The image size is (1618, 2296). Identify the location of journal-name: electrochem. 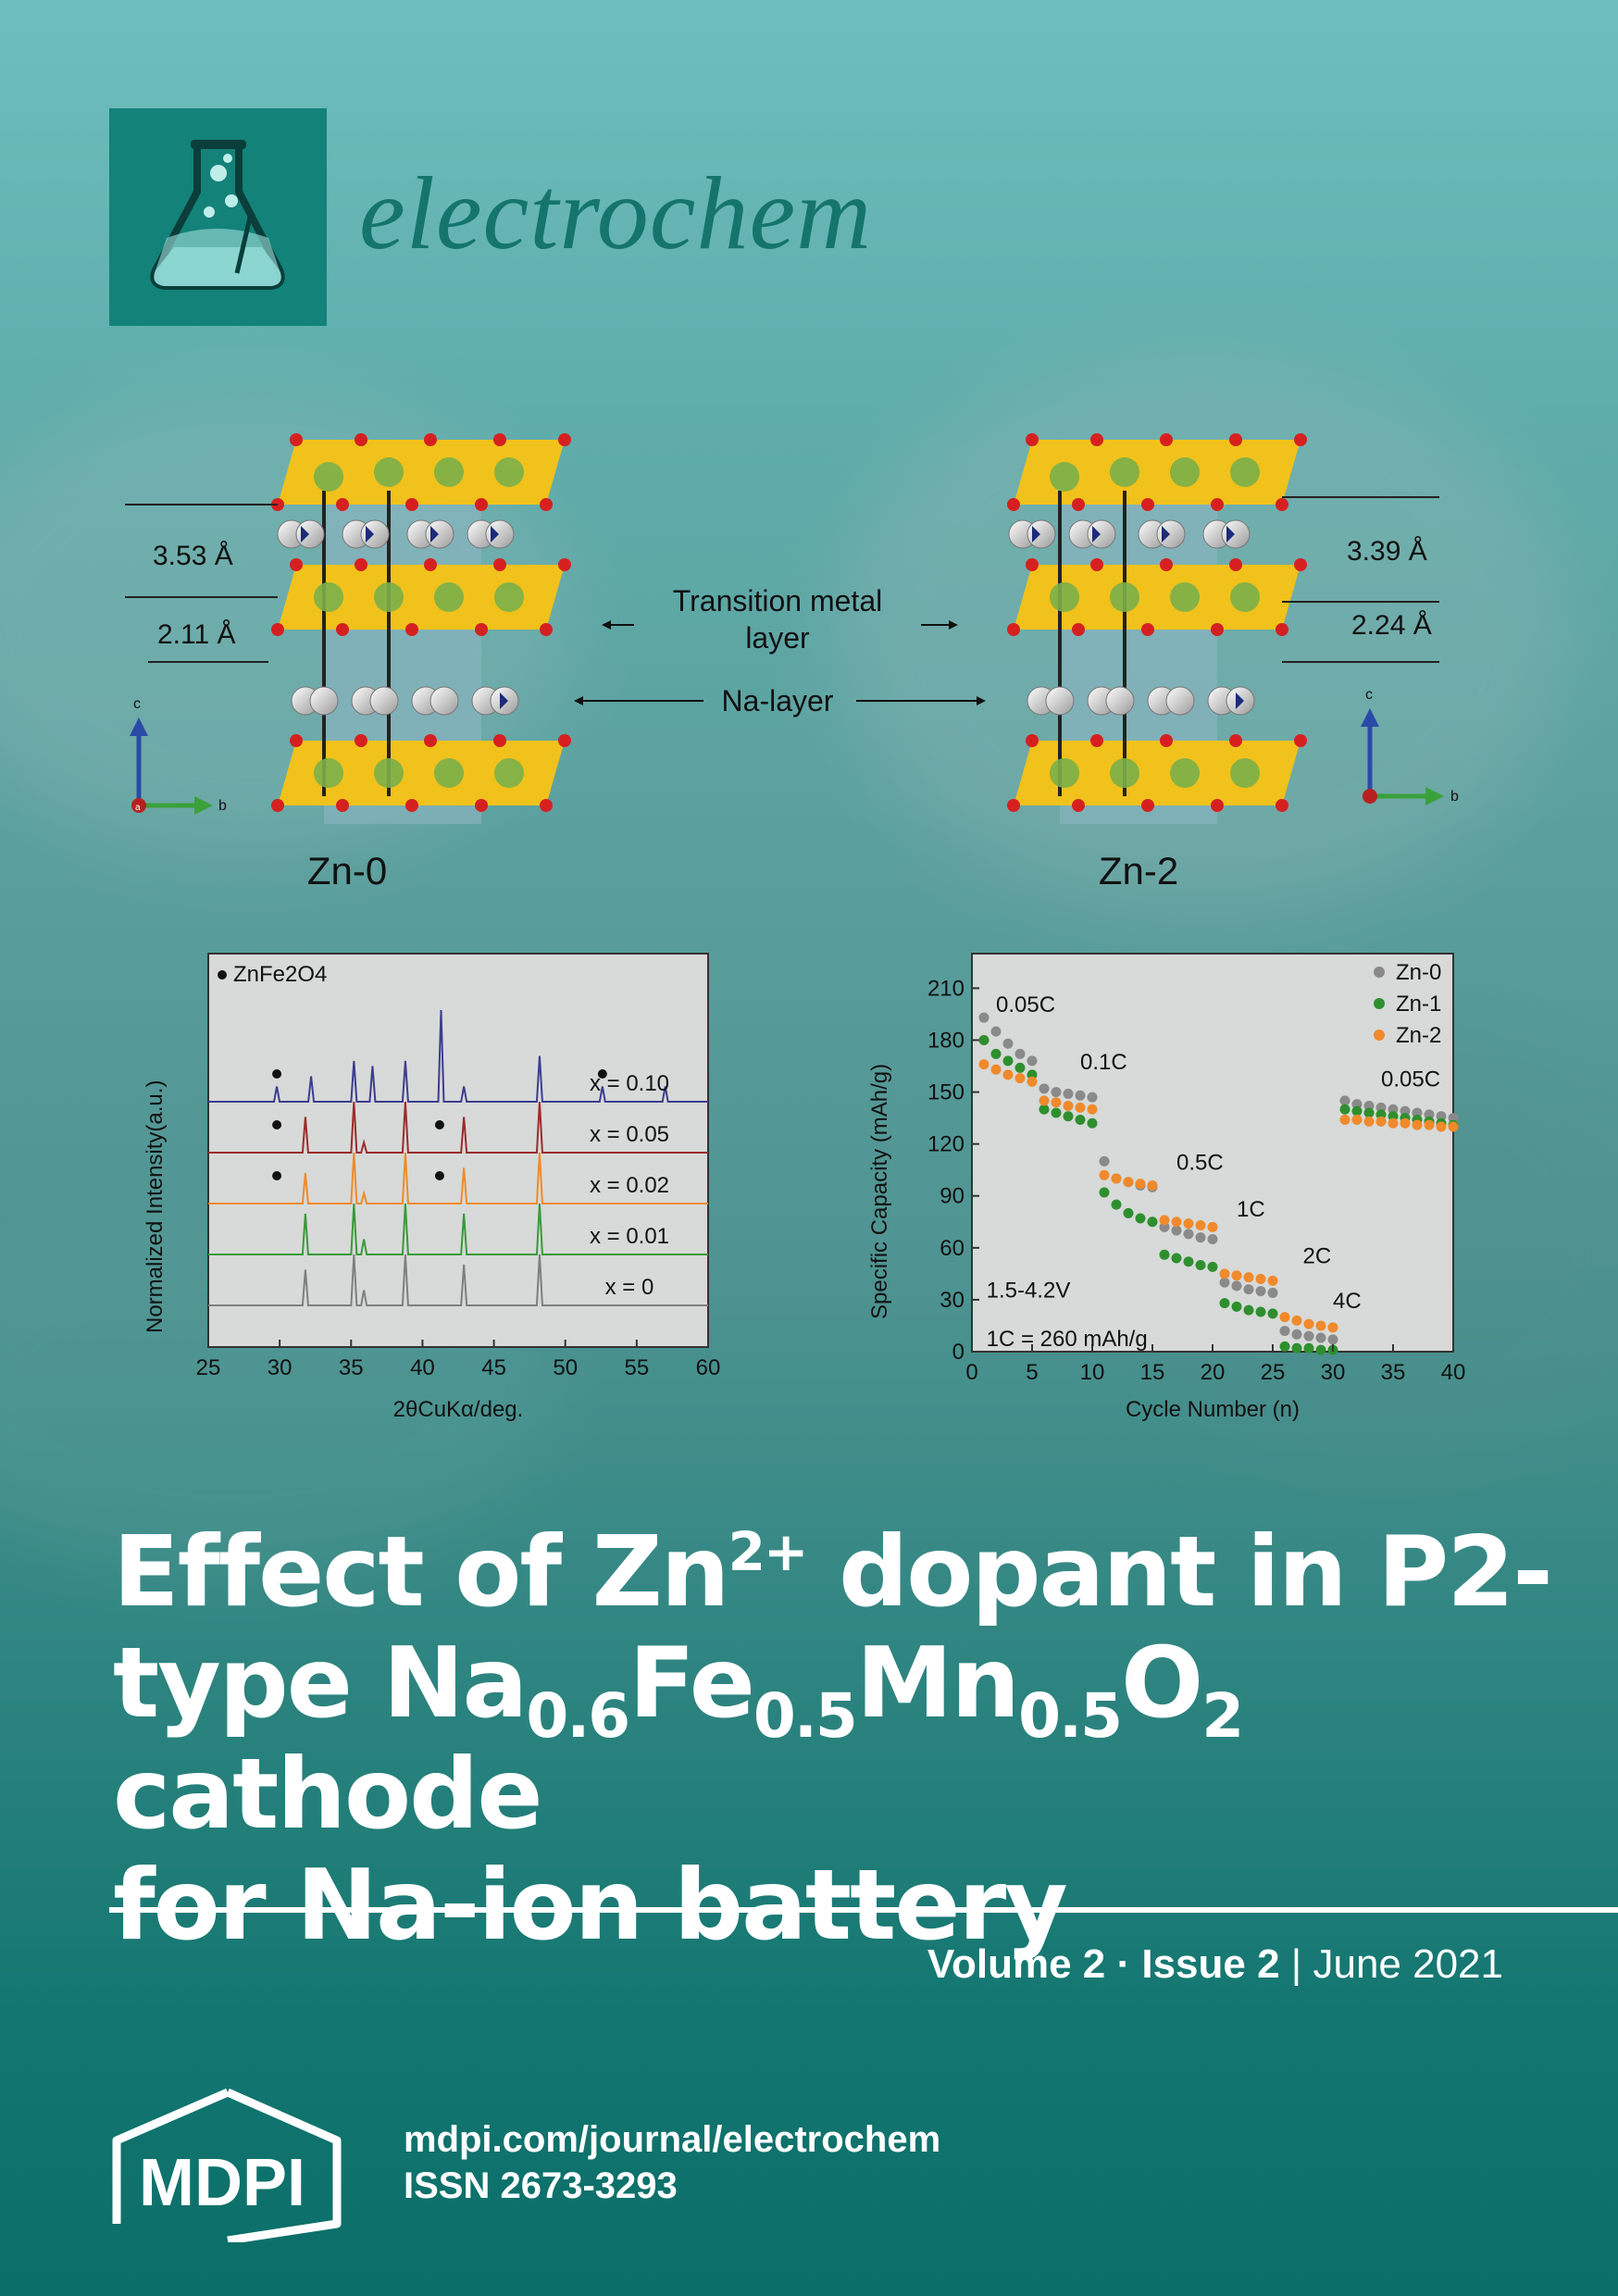
(616, 213).